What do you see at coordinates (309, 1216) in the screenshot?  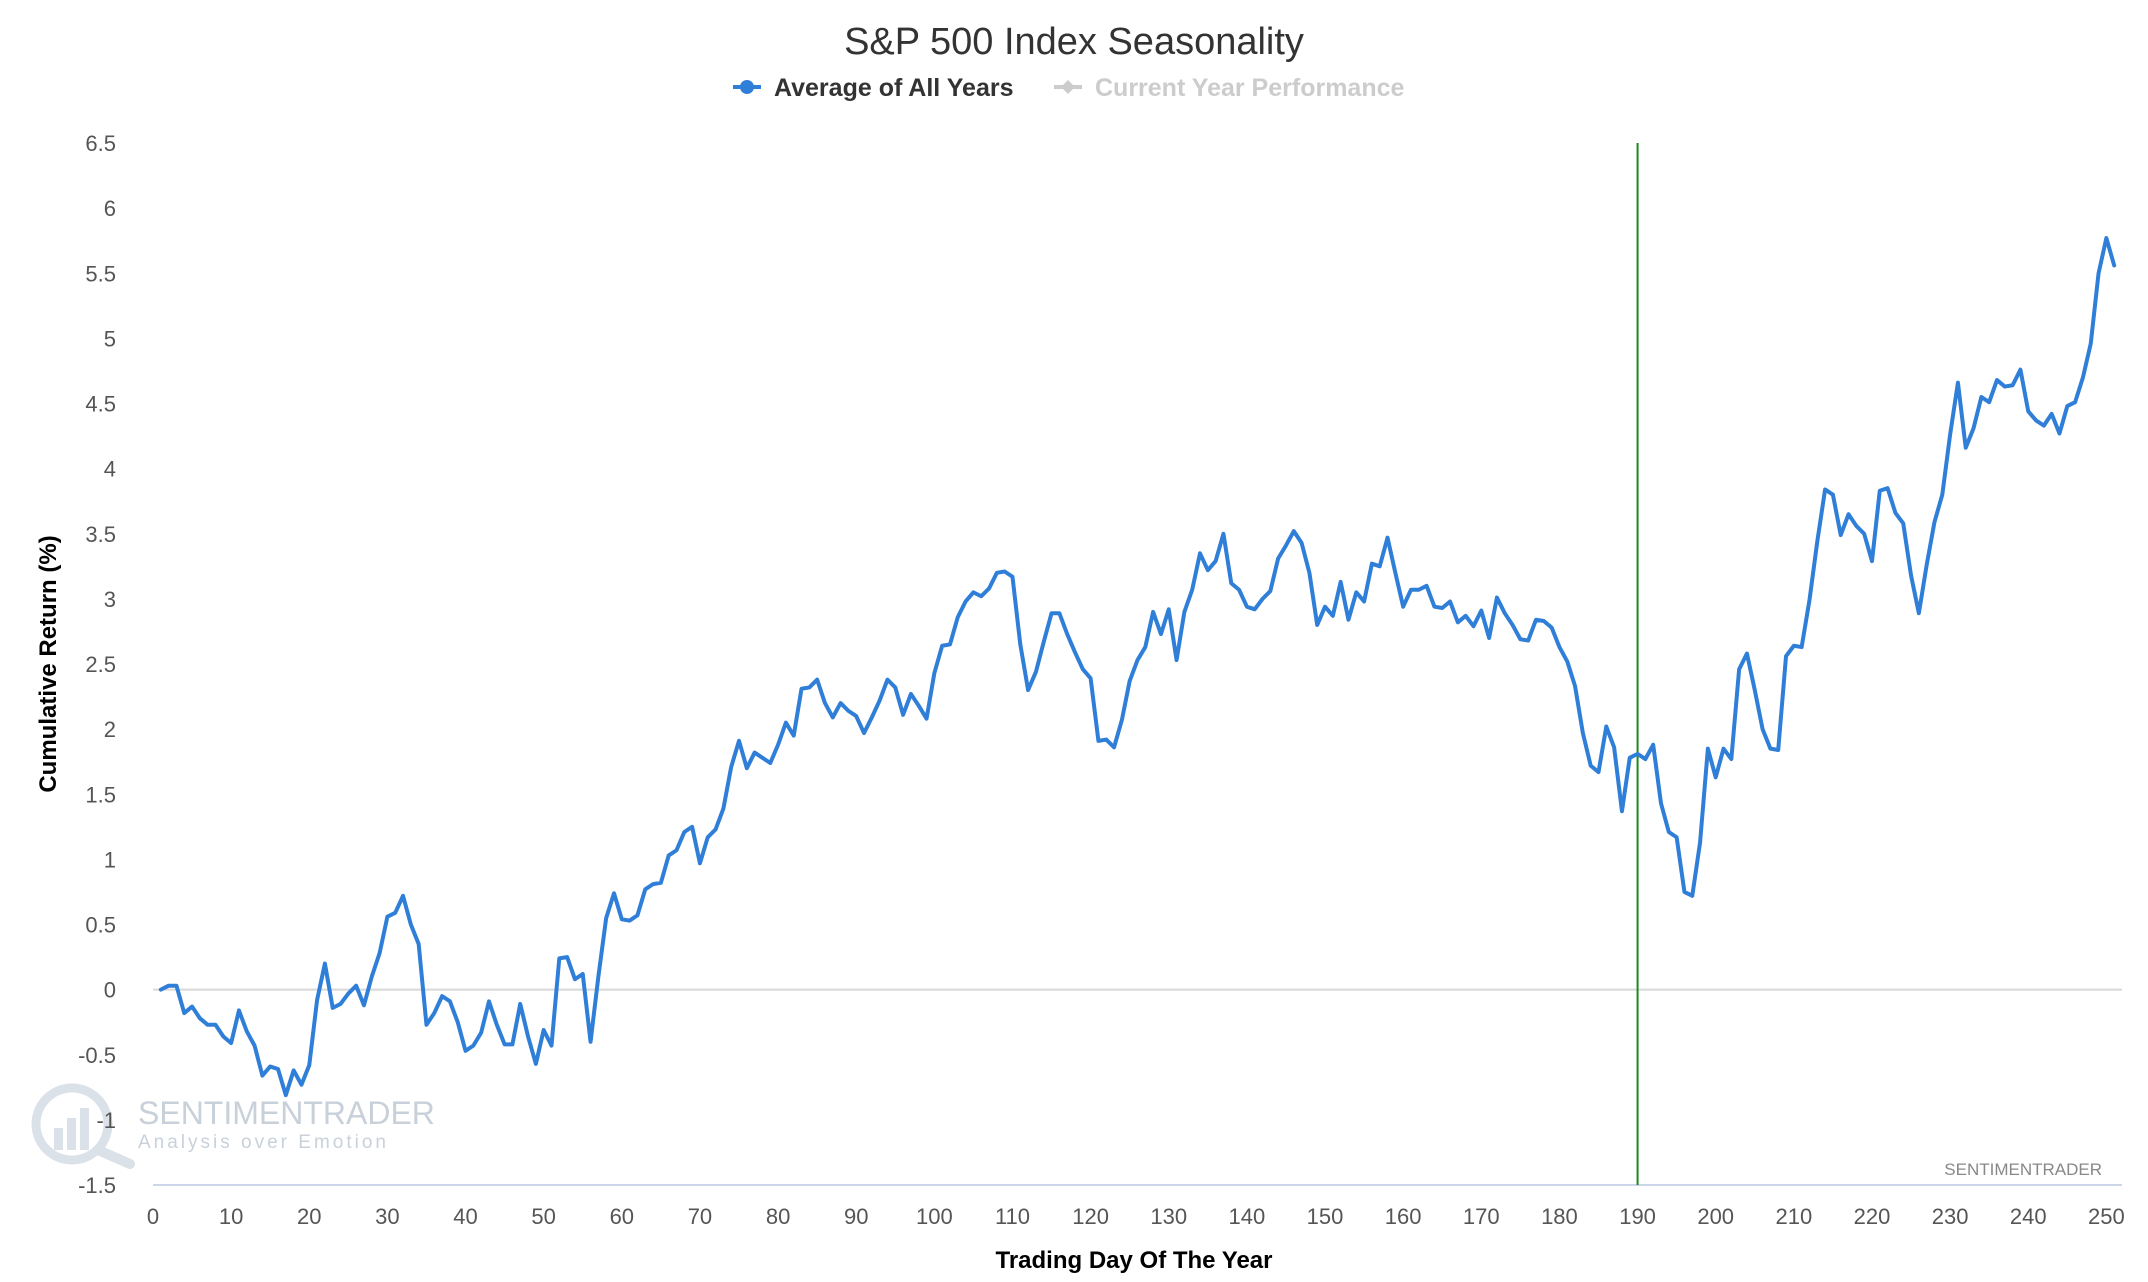 I see `x-tick-label: 20` at bounding box center [309, 1216].